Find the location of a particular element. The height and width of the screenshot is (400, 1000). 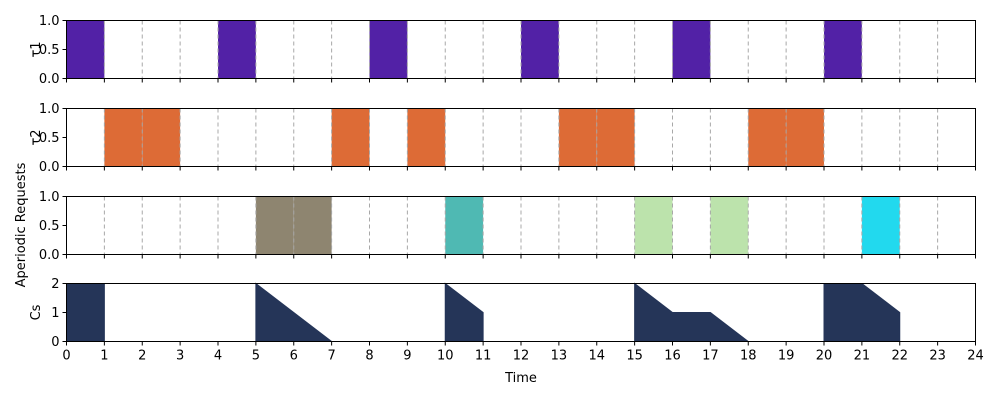

x-tick-label: 3 is located at coordinates (180, 356).